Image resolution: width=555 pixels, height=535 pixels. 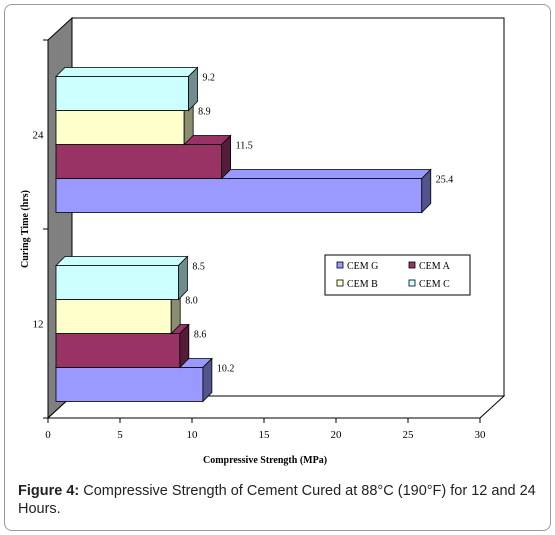 What do you see at coordinates (265, 435) in the screenshot?
I see `x-tick-label: 15` at bounding box center [265, 435].